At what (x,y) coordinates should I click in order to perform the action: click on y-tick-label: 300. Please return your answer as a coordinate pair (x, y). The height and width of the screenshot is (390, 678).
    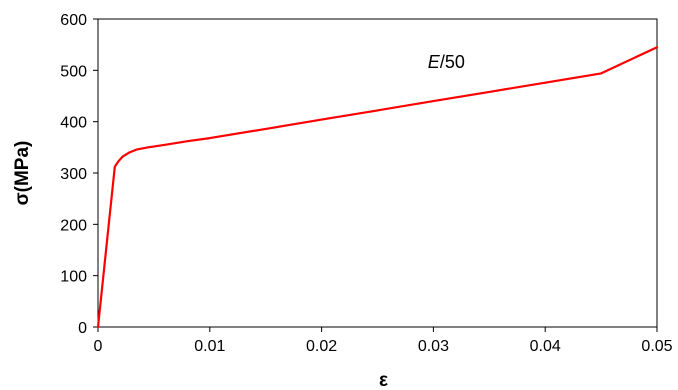
    Looking at the image, I should click on (73, 174).